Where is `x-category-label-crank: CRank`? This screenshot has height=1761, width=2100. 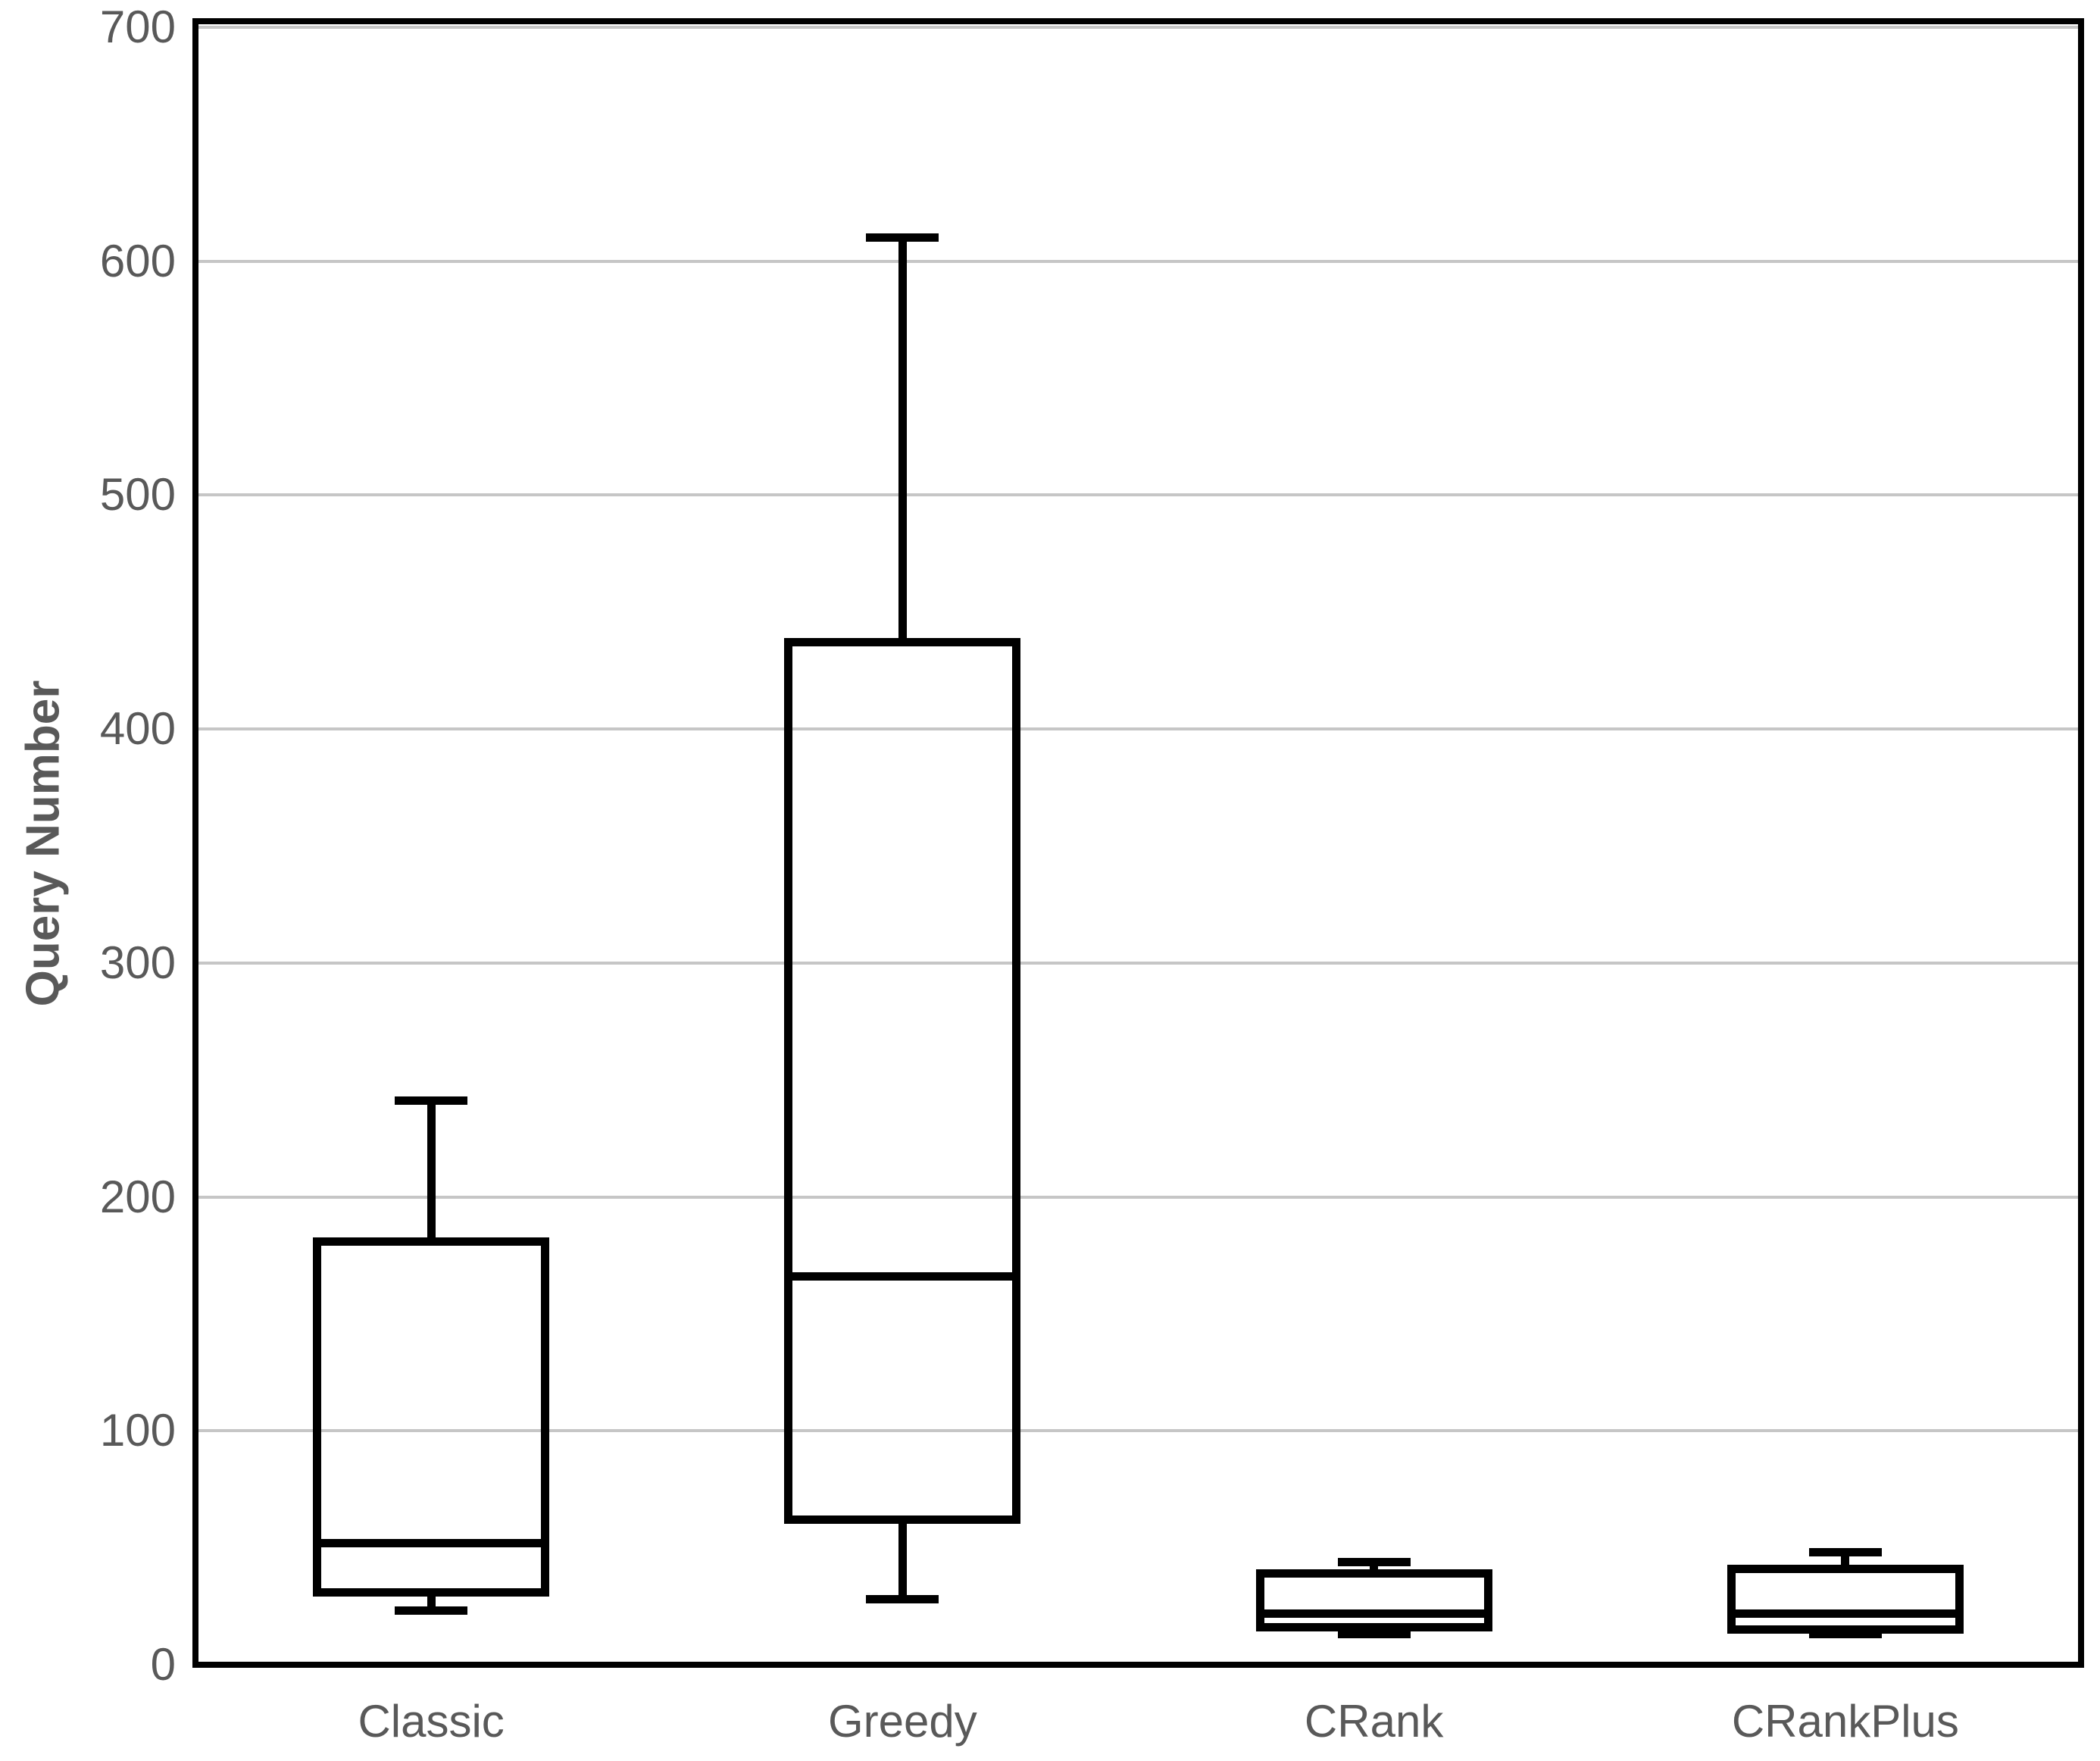 x-category-label-crank: CRank is located at coordinates (1374, 1722).